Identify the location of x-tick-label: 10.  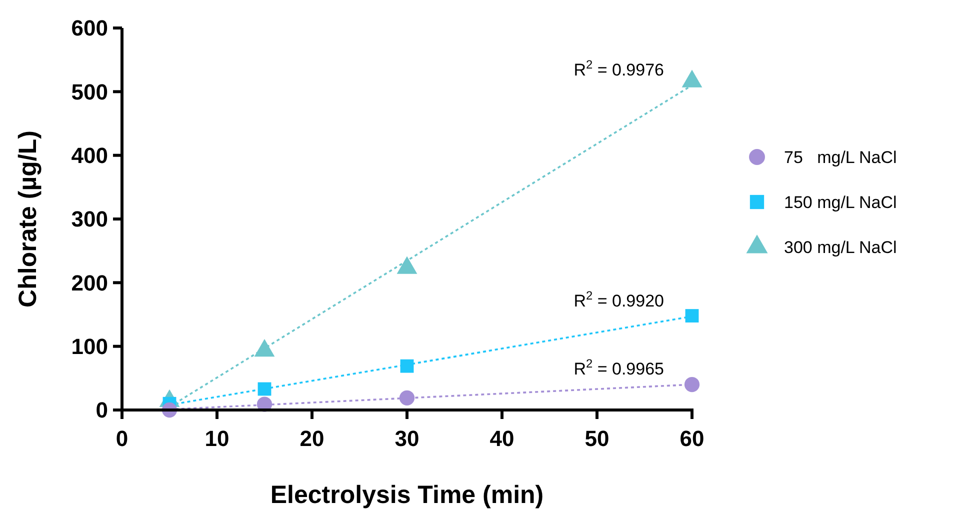
(217, 438).